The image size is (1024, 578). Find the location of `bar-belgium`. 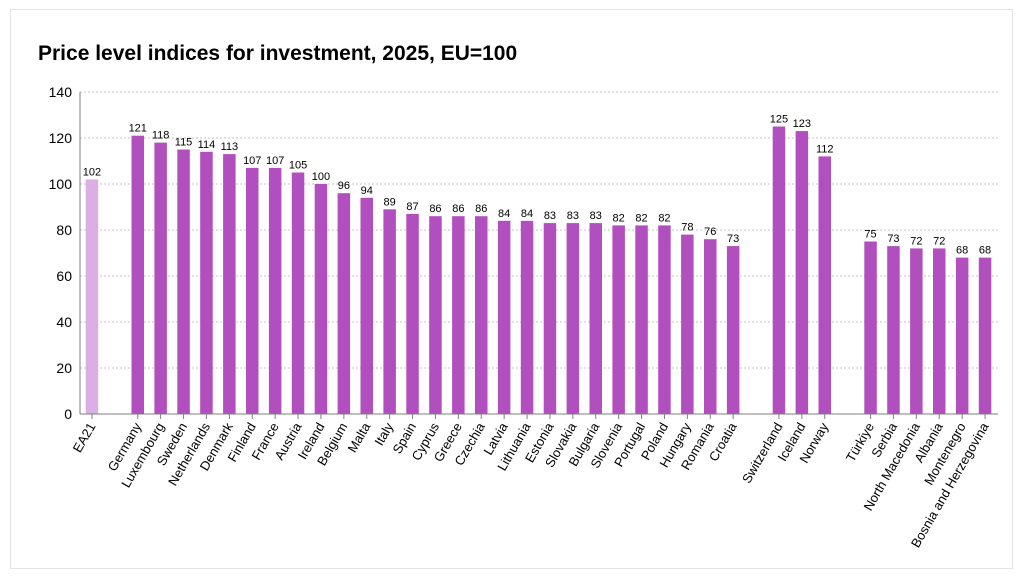

bar-belgium is located at coordinates (344, 303).